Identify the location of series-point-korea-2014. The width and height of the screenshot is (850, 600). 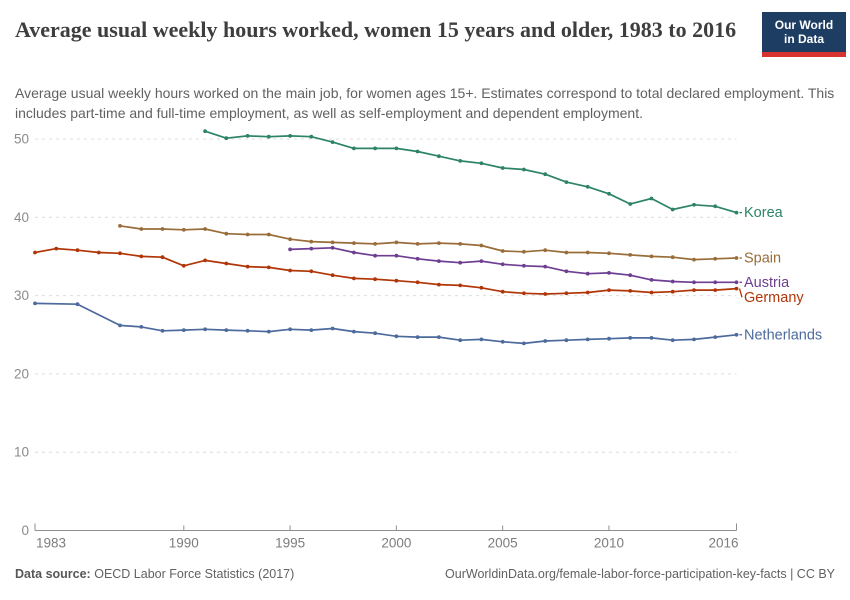
(694, 204).